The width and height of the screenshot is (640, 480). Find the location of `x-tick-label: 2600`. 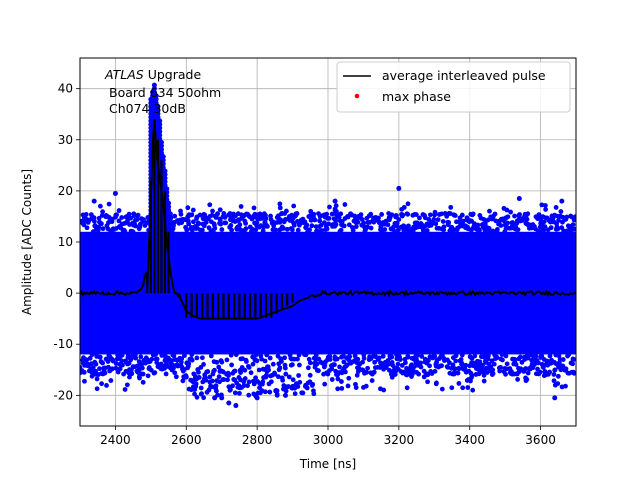

x-tick-label: 2600 is located at coordinates (186, 440).